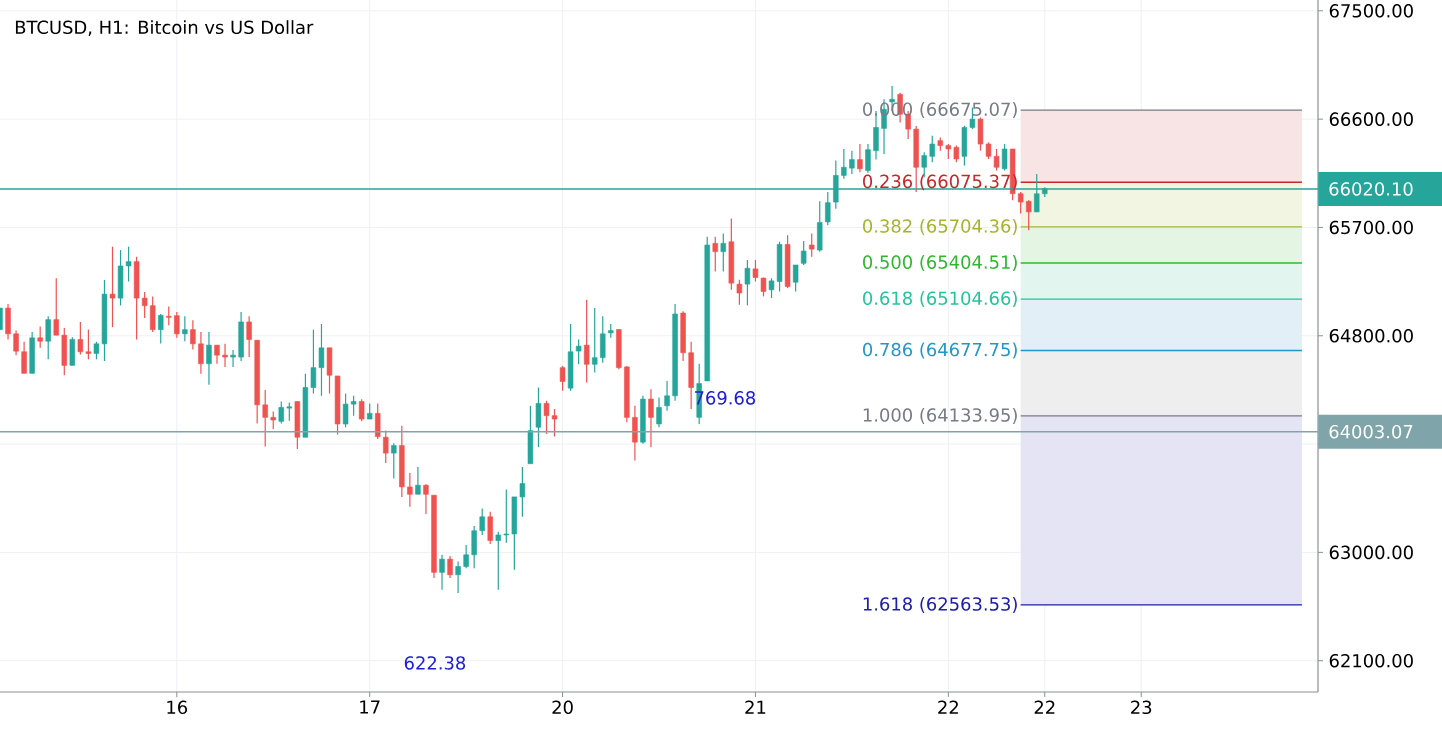 This screenshot has height=740, width=1442. Describe the element at coordinates (940, 604) in the screenshot. I see `series-label: 1.618 (62563.53)` at that location.